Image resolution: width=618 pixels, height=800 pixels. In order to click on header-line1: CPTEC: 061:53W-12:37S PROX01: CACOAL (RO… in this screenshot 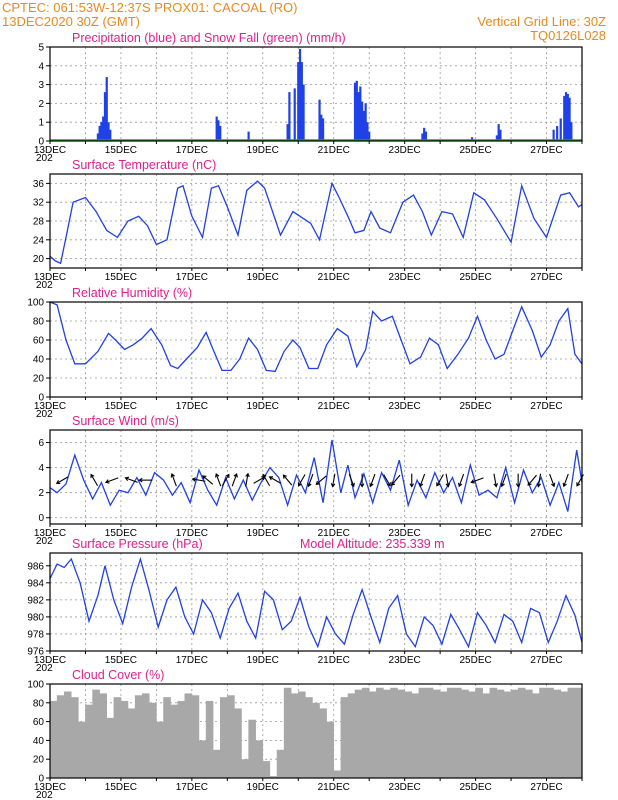, I will do `click(150, 7)`.